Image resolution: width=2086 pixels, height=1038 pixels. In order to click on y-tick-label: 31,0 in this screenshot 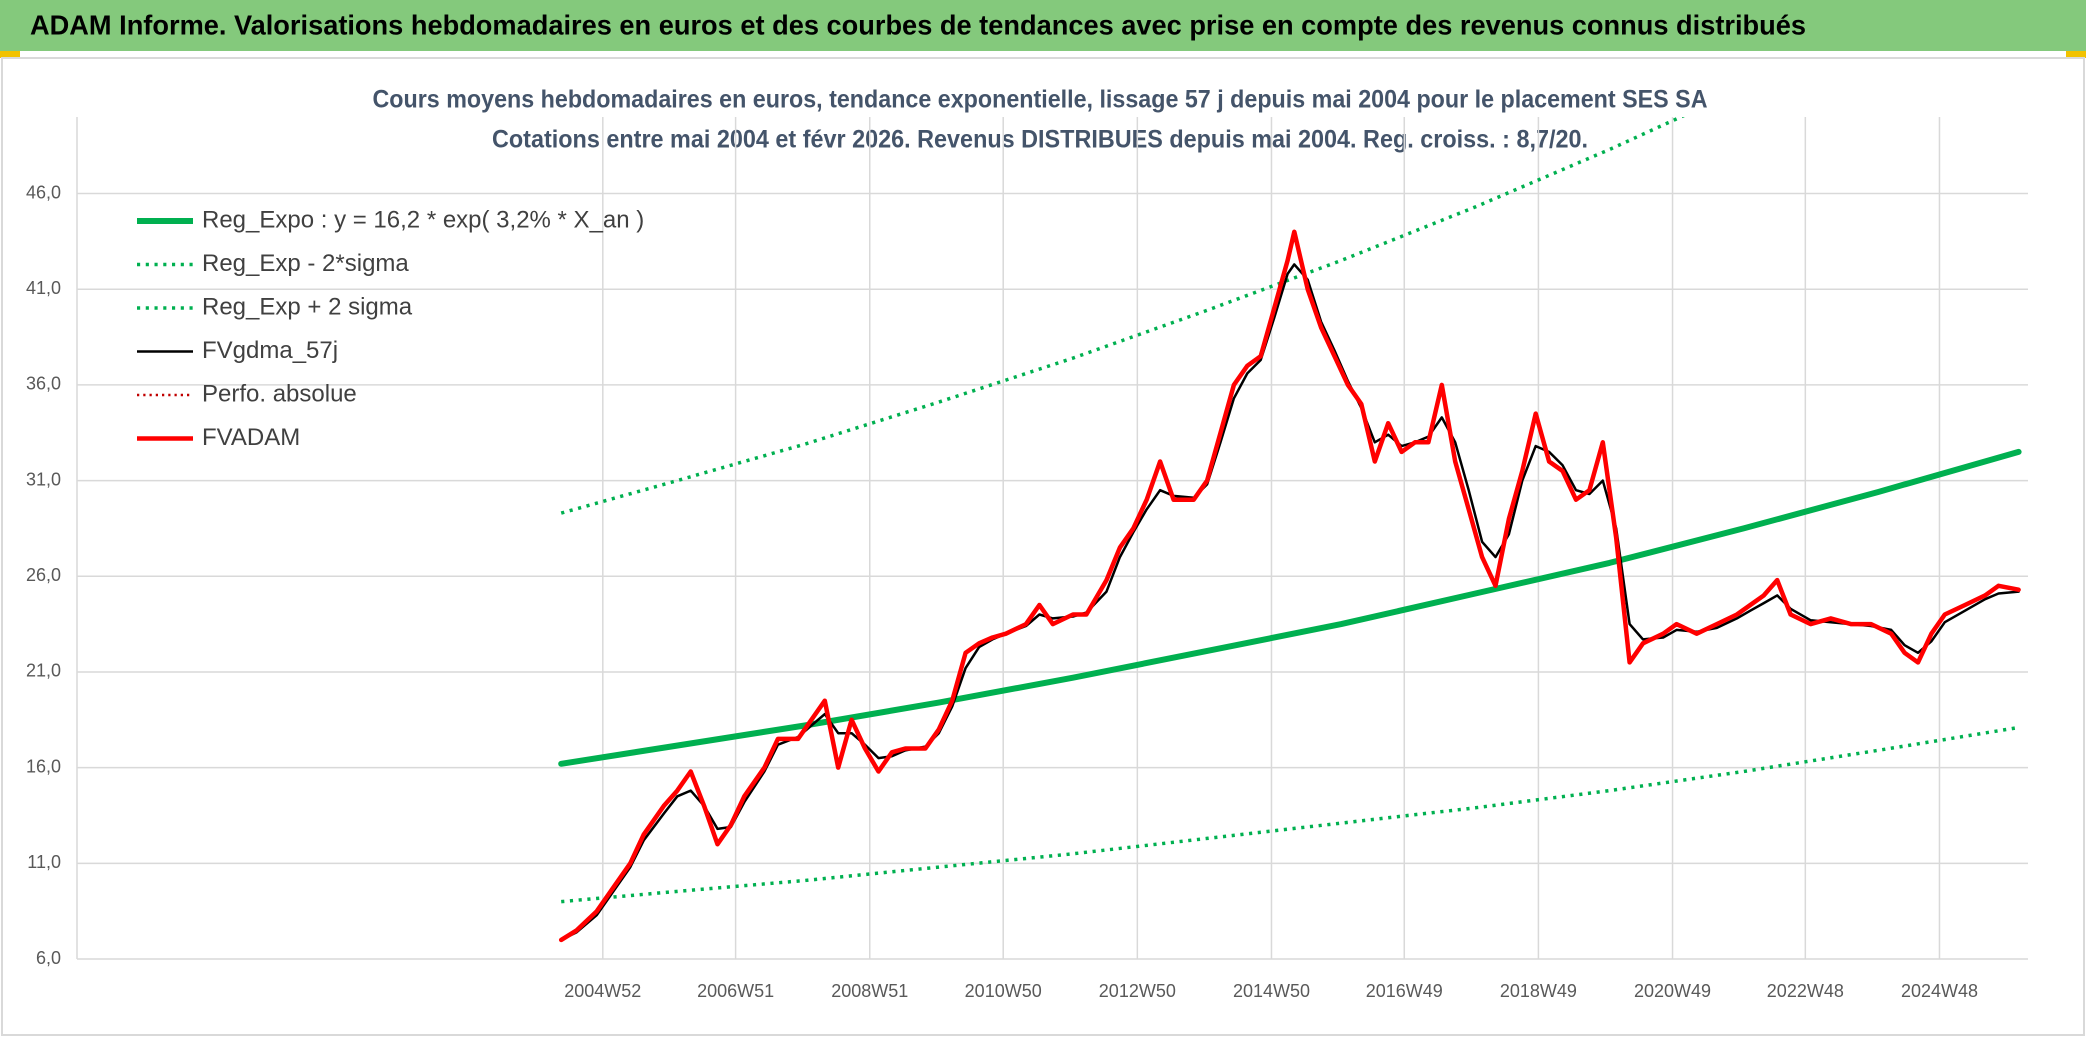, I will do `click(43, 479)`.